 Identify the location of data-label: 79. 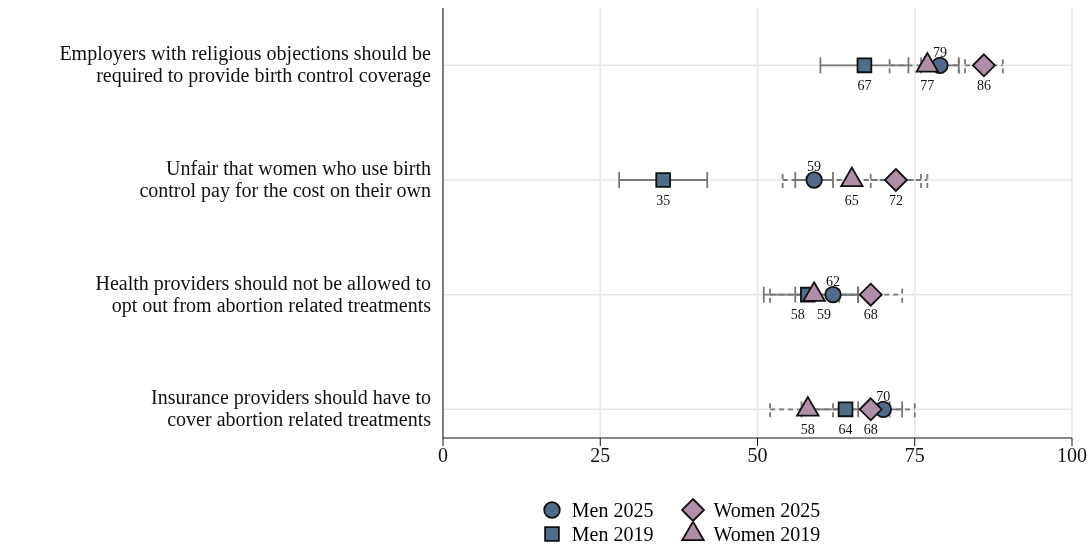
(939, 52).